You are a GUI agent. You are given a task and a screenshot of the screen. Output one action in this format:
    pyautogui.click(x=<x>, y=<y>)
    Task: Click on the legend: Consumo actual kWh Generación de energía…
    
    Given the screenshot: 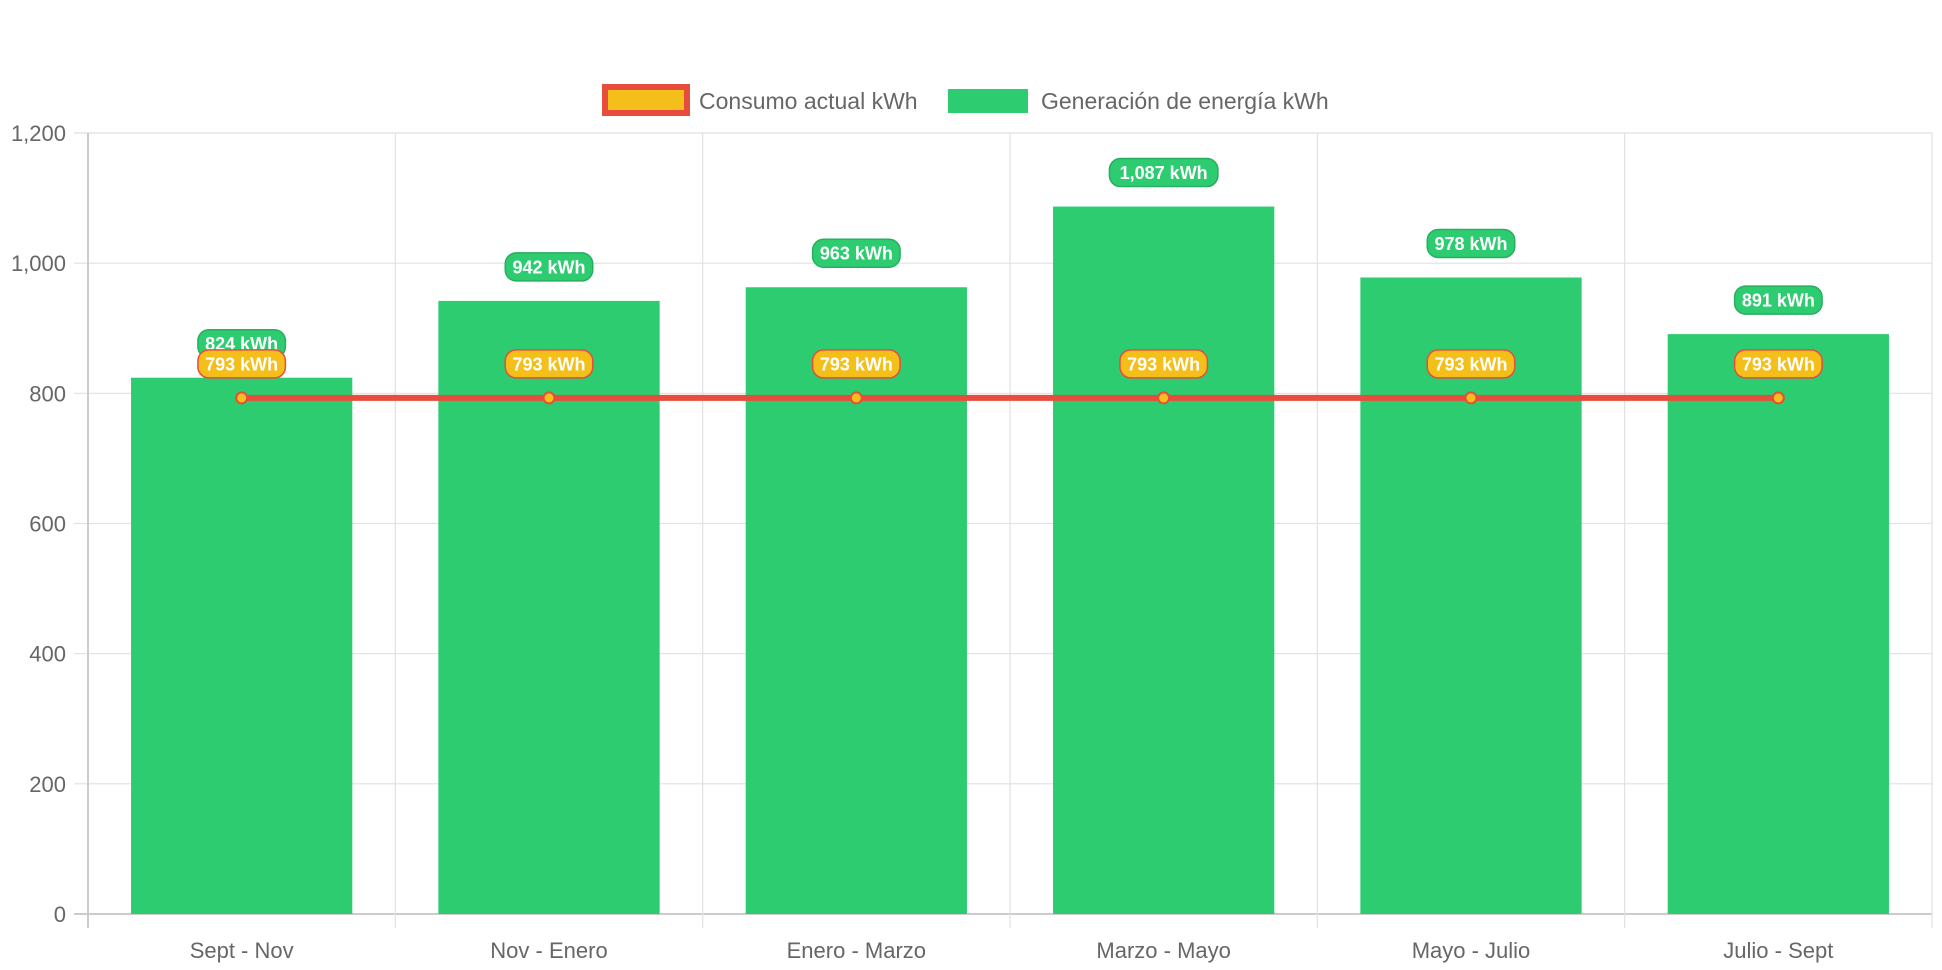 What is the action you would take?
    pyautogui.click(x=965, y=100)
    